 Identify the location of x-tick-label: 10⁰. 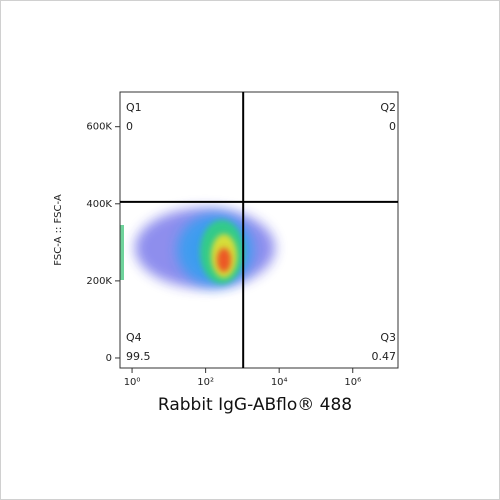
(132, 382).